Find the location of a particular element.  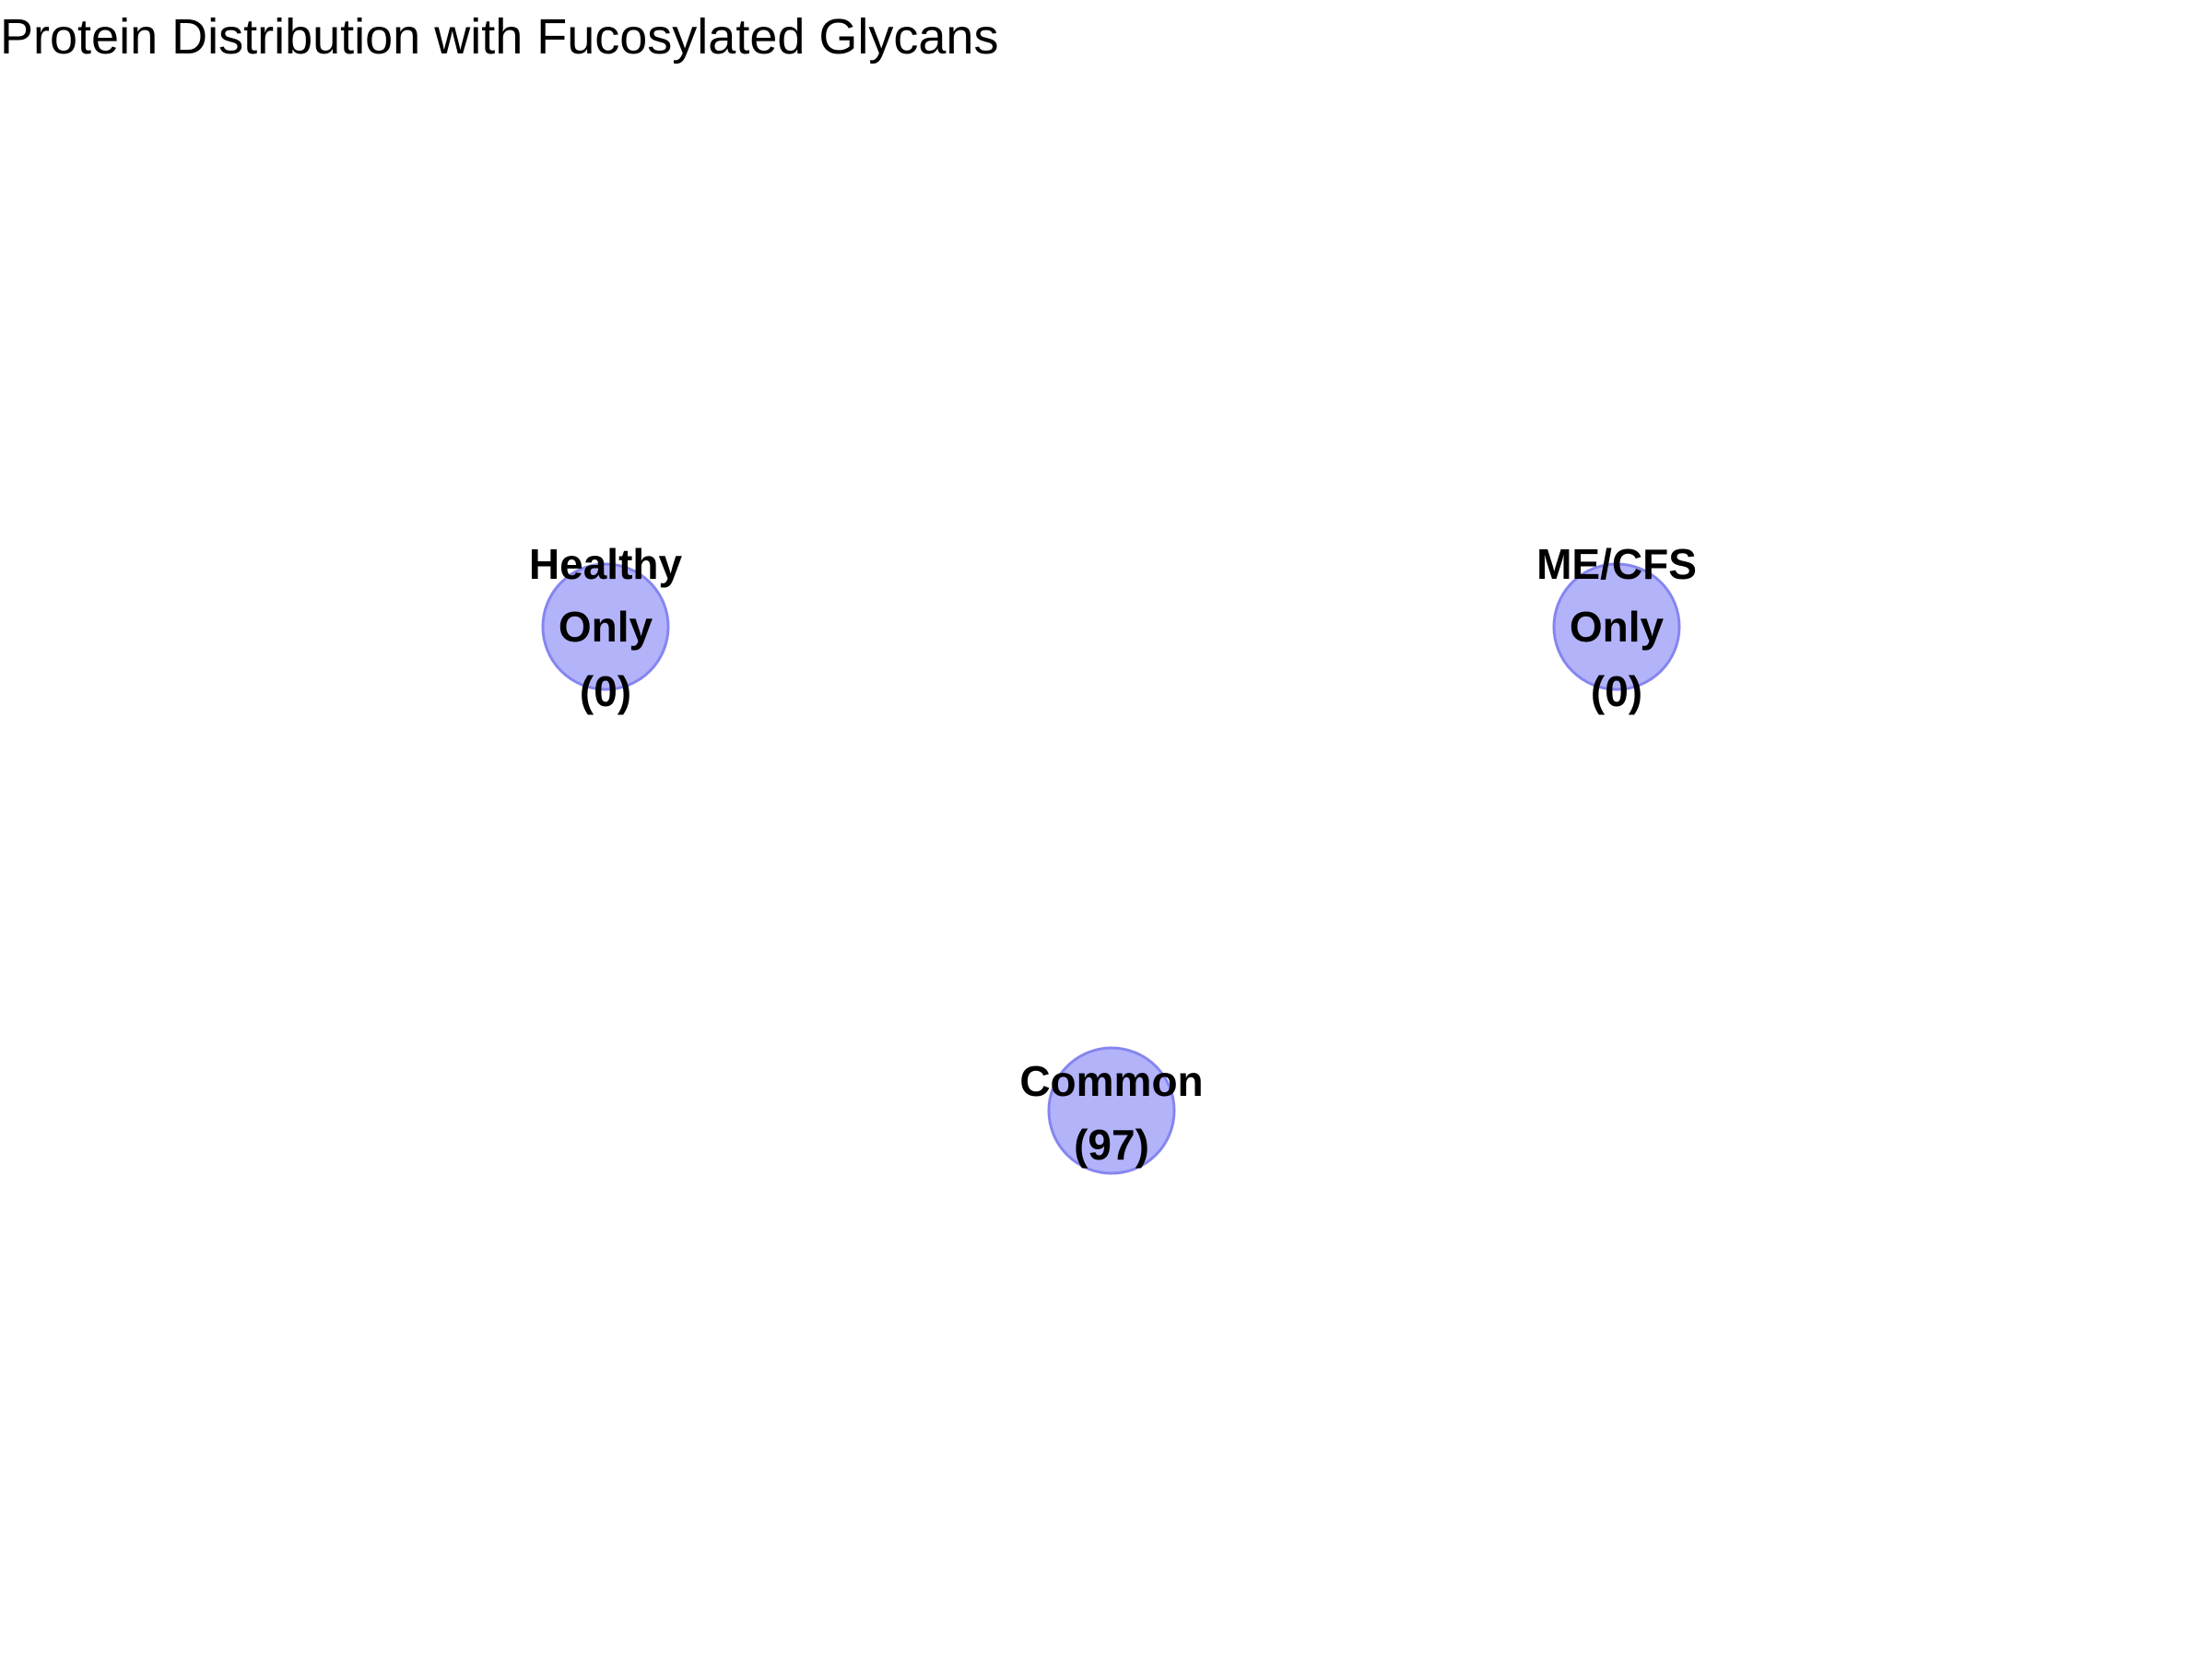

node-healthy-only-circle is located at coordinates (605, 626).